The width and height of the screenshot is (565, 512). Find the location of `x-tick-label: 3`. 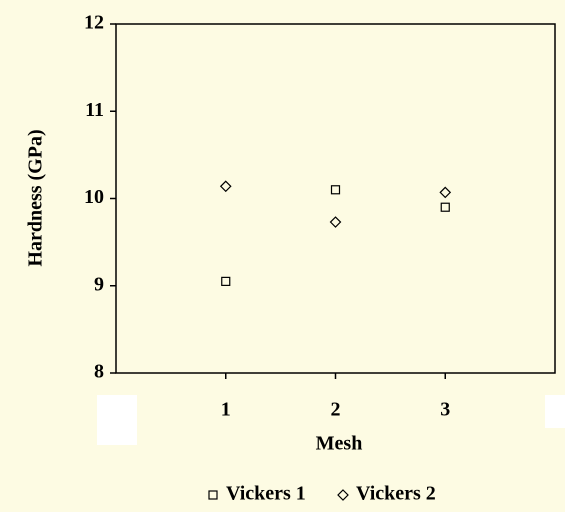

x-tick-label: 3 is located at coordinates (445, 410).